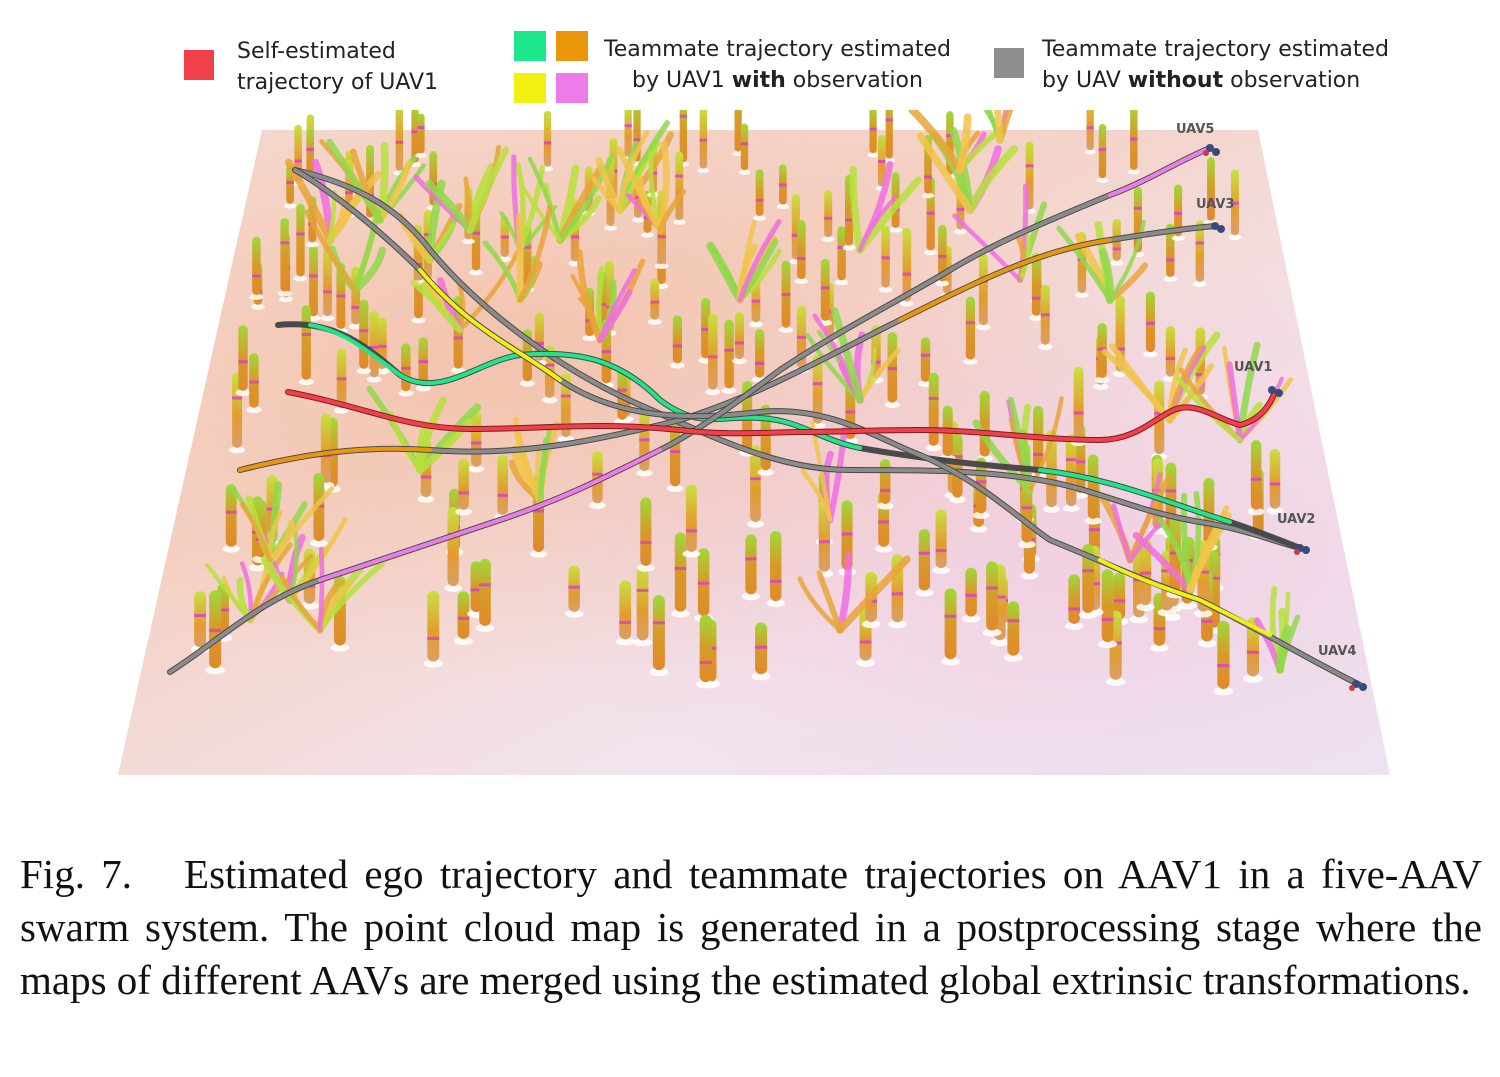 This screenshot has width=1500, height=1077. Describe the element at coordinates (530, 88) in the screenshot. I see `legend-swatch-yellow` at that location.